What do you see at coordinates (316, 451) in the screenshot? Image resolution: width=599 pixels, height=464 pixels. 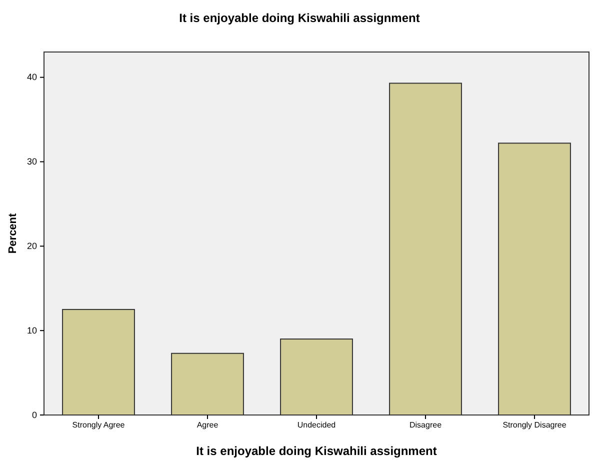 I see `x-axis-title: It is enjoyable doing Kiswahili assignment` at bounding box center [316, 451].